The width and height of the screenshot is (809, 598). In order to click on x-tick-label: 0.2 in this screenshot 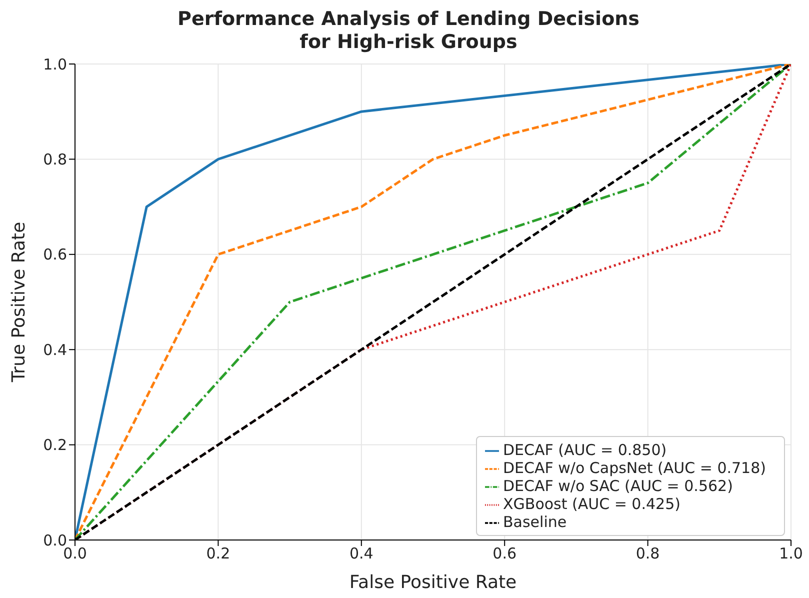, I will do `click(218, 553)`.